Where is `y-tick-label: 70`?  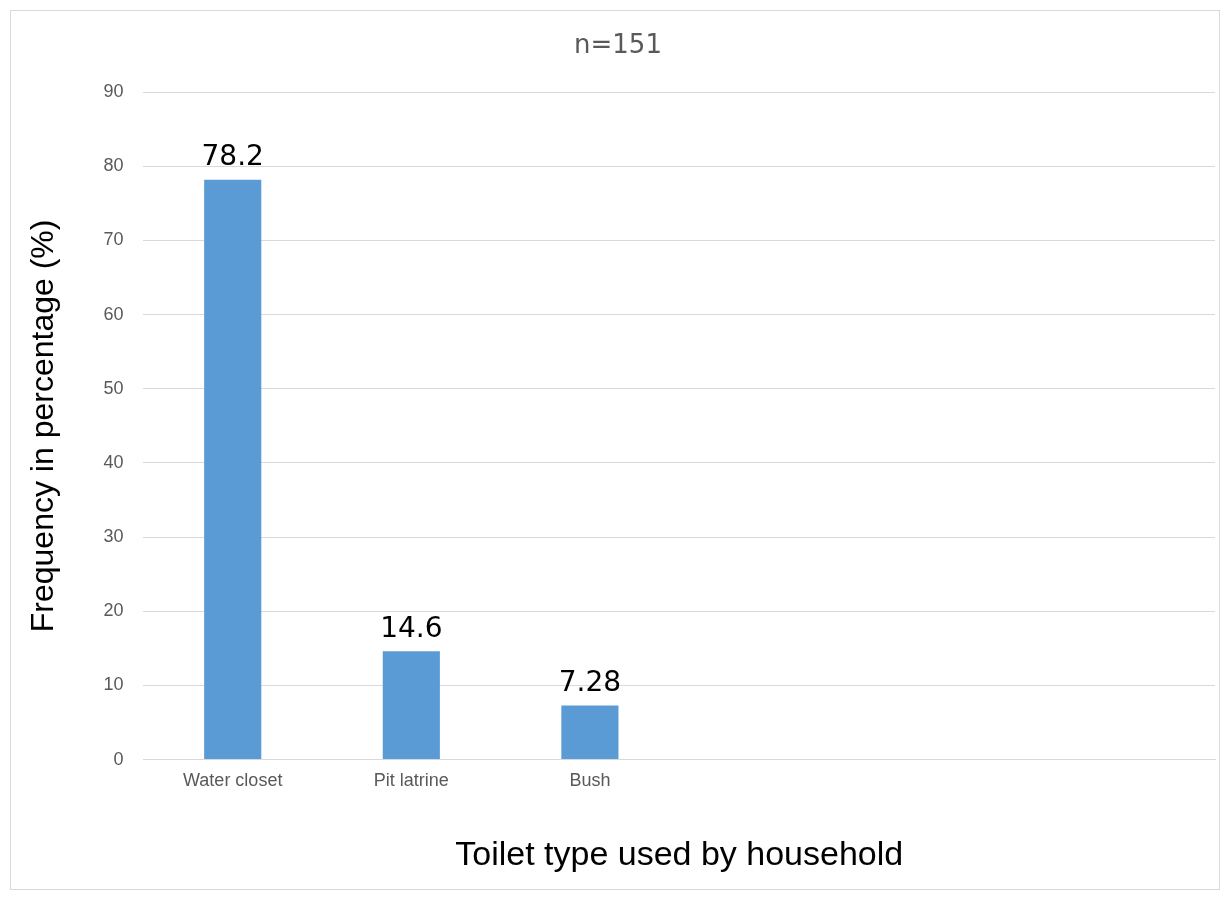 y-tick-label: 70 is located at coordinates (113, 239).